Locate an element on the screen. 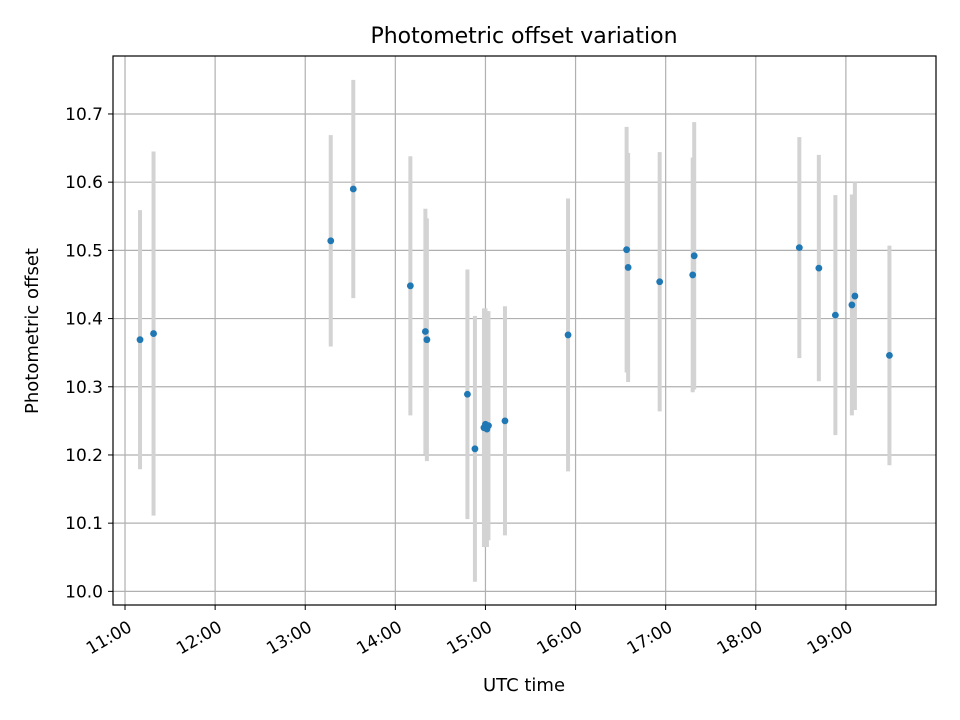  y-tick-label: 10.0 is located at coordinates (84, 592).